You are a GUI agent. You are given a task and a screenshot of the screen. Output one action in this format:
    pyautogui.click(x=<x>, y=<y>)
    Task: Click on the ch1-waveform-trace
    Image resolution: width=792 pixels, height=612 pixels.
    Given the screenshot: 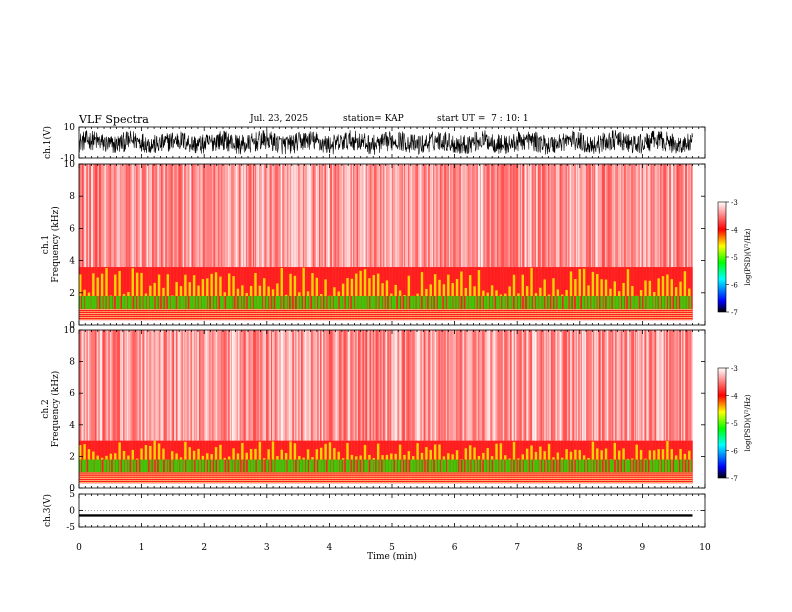 What is the action you would take?
    pyautogui.click(x=385, y=143)
    